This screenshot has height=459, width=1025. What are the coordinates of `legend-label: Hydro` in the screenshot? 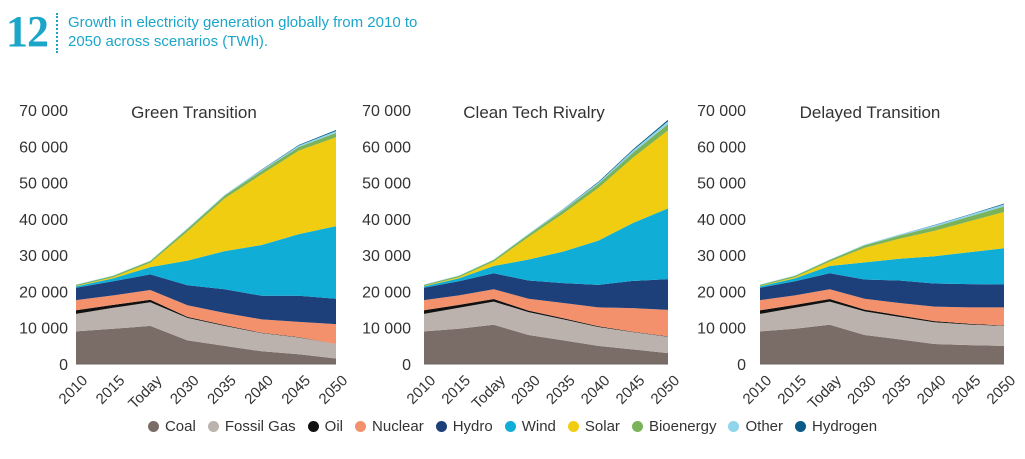 It's located at (472, 426).